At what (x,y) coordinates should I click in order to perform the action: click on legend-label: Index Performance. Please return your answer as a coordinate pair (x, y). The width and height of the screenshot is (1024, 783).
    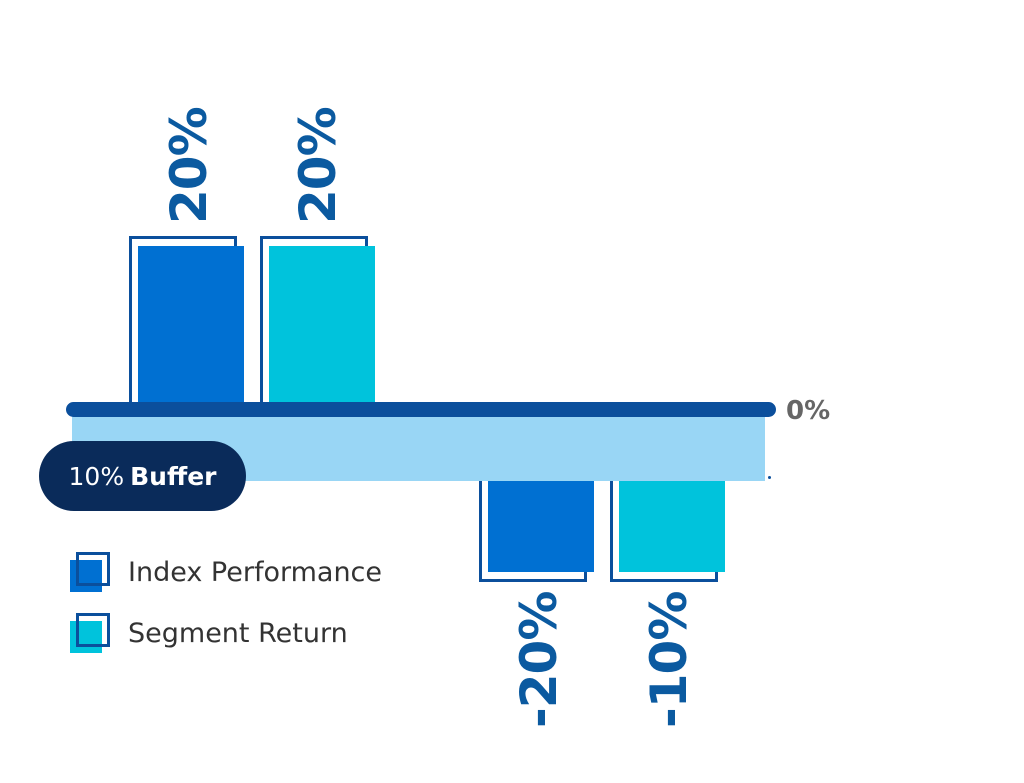
    Looking at the image, I should click on (255, 572).